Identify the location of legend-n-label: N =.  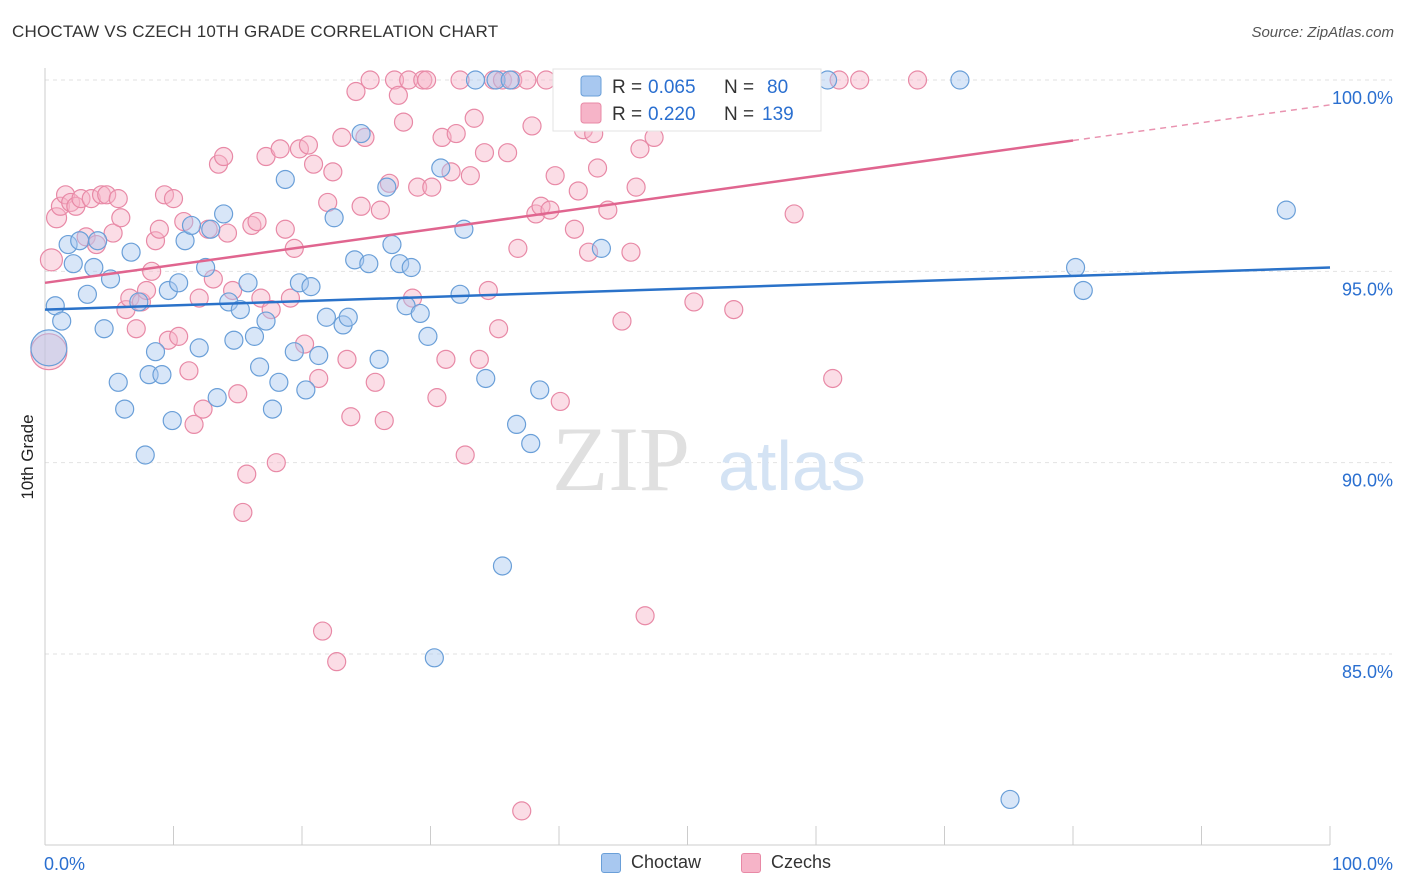
(739, 114).